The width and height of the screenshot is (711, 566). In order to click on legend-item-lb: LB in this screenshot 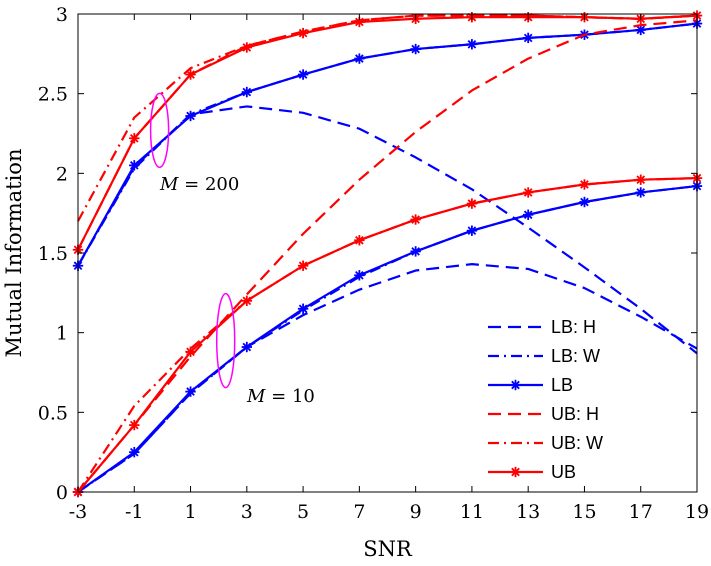, I will do `click(530, 385)`.